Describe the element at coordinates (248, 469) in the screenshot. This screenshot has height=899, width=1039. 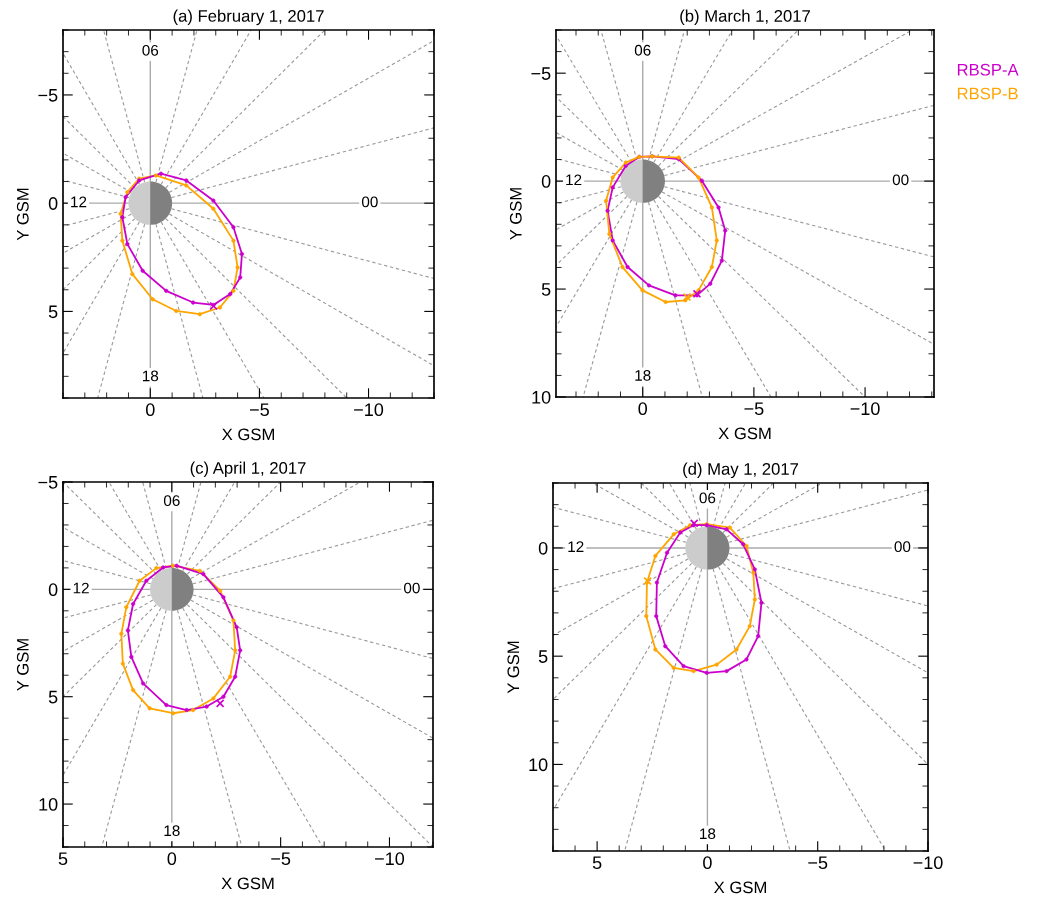
I see `chart-title: (c) April 1, 2017` at that location.